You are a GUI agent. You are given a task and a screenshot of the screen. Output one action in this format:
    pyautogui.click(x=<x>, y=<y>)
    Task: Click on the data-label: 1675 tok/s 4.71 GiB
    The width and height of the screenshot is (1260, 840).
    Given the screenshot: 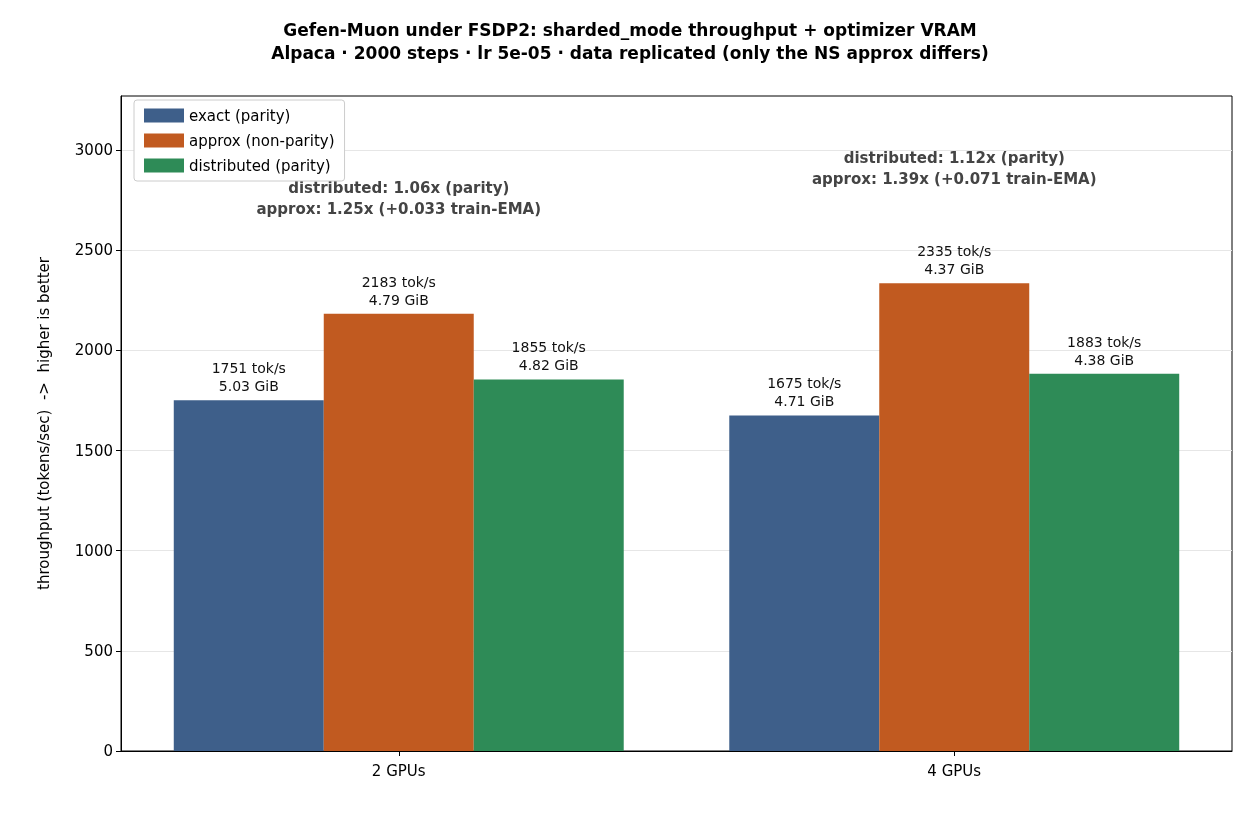 What is the action you would take?
    pyautogui.click(x=804, y=392)
    